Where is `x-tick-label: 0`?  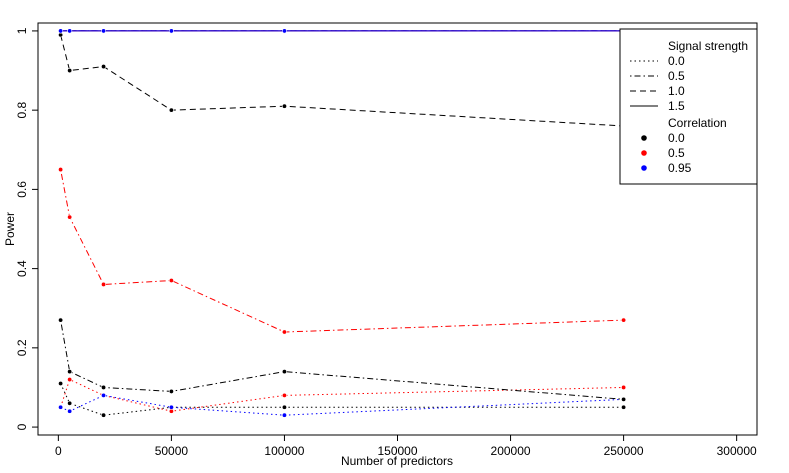 x-tick-label: 0 is located at coordinates (58, 451).